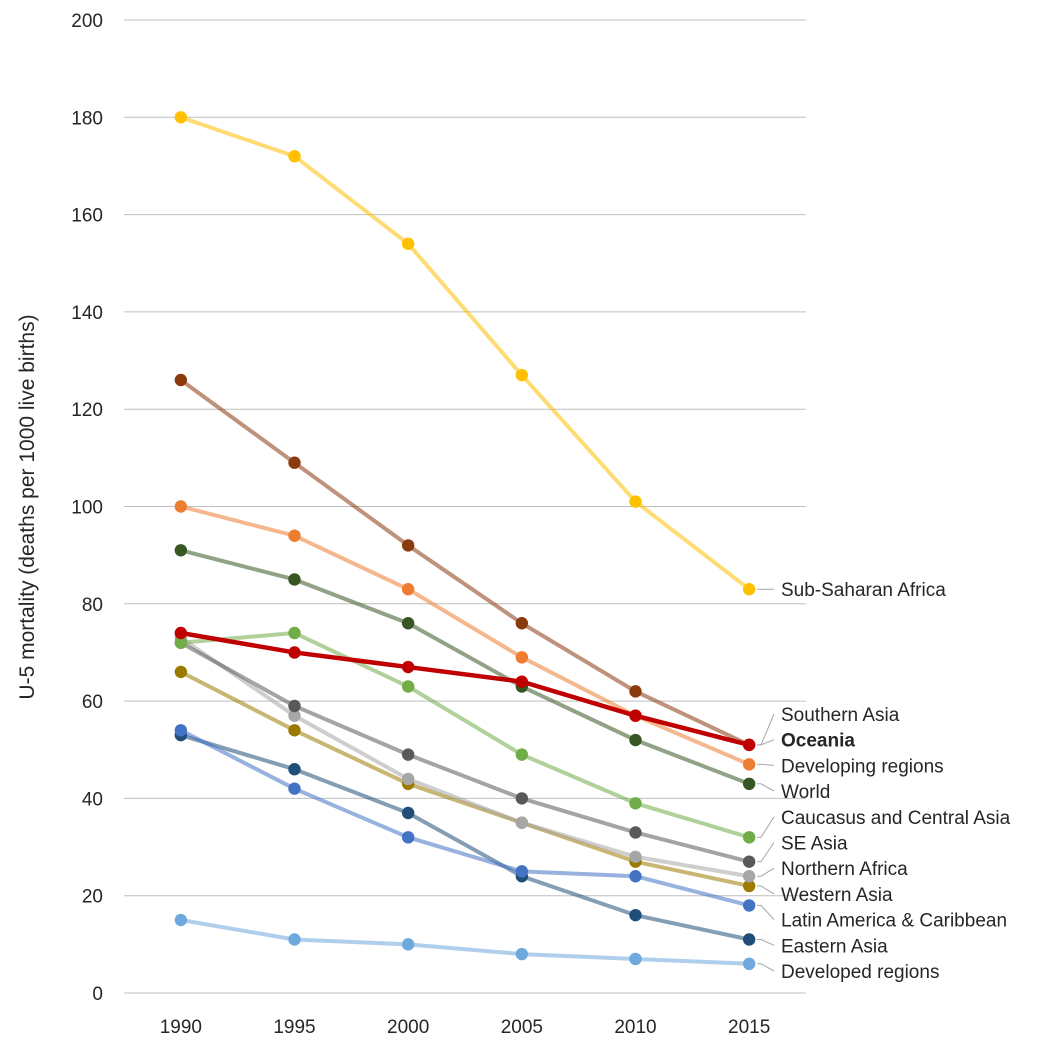 This screenshot has height=1038, width=1052. Describe the element at coordinates (92, 897) in the screenshot. I see `y-tick-label: 20` at that location.